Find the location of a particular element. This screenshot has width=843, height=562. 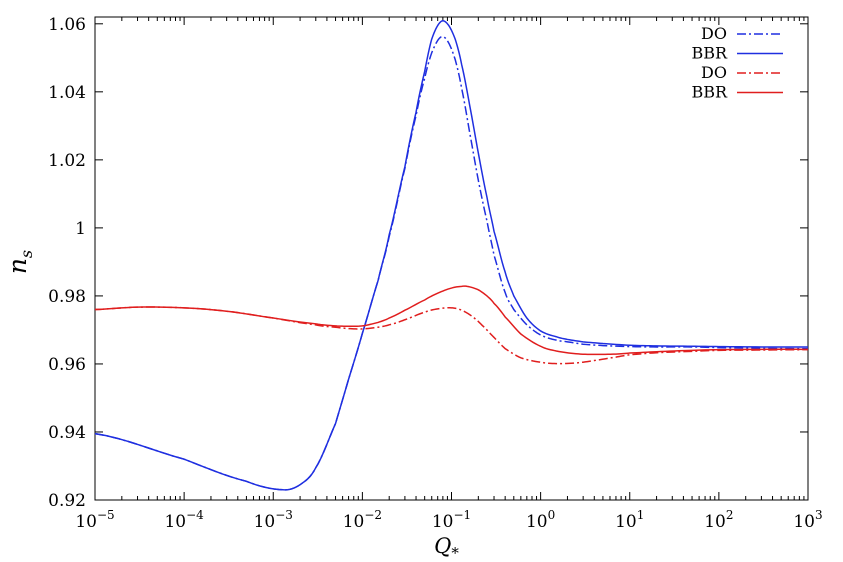

x-tick-label: 10⁻⁵ is located at coordinates (94, 520).